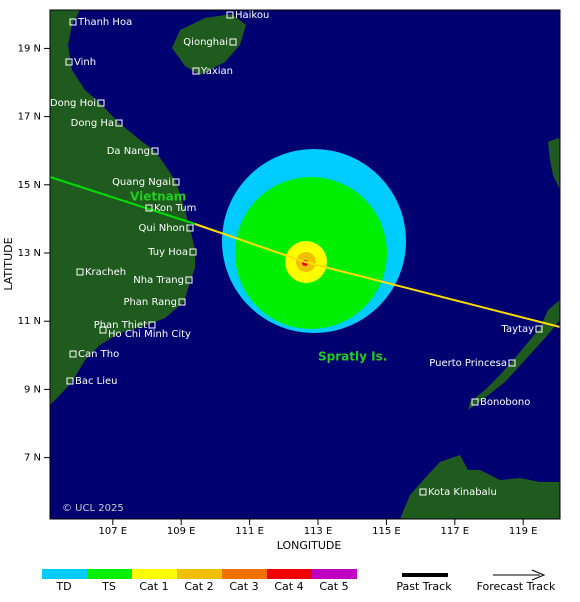 The height and width of the screenshot is (602, 580). I want to click on y-tick-label: 9 N, so click(32, 389).